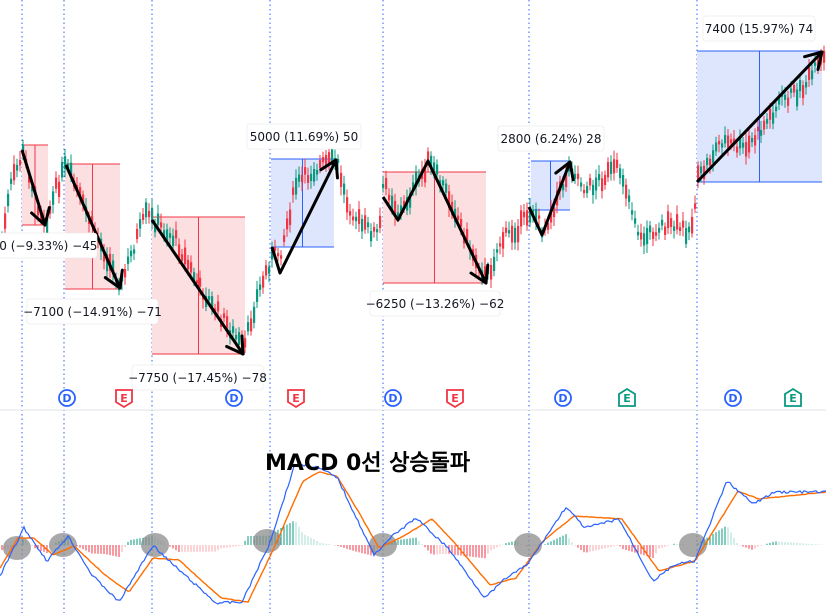 Image resolution: width=826 pixels, height=613 pixels. What do you see at coordinates (33, 187) in the screenshot?
I see `trend-arrow` at bounding box center [33, 187].